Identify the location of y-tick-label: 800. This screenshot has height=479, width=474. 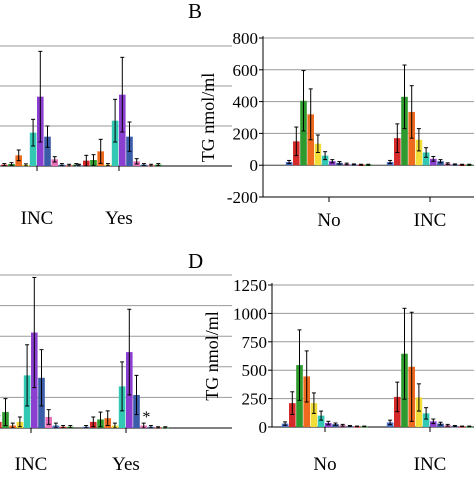
(246, 38).